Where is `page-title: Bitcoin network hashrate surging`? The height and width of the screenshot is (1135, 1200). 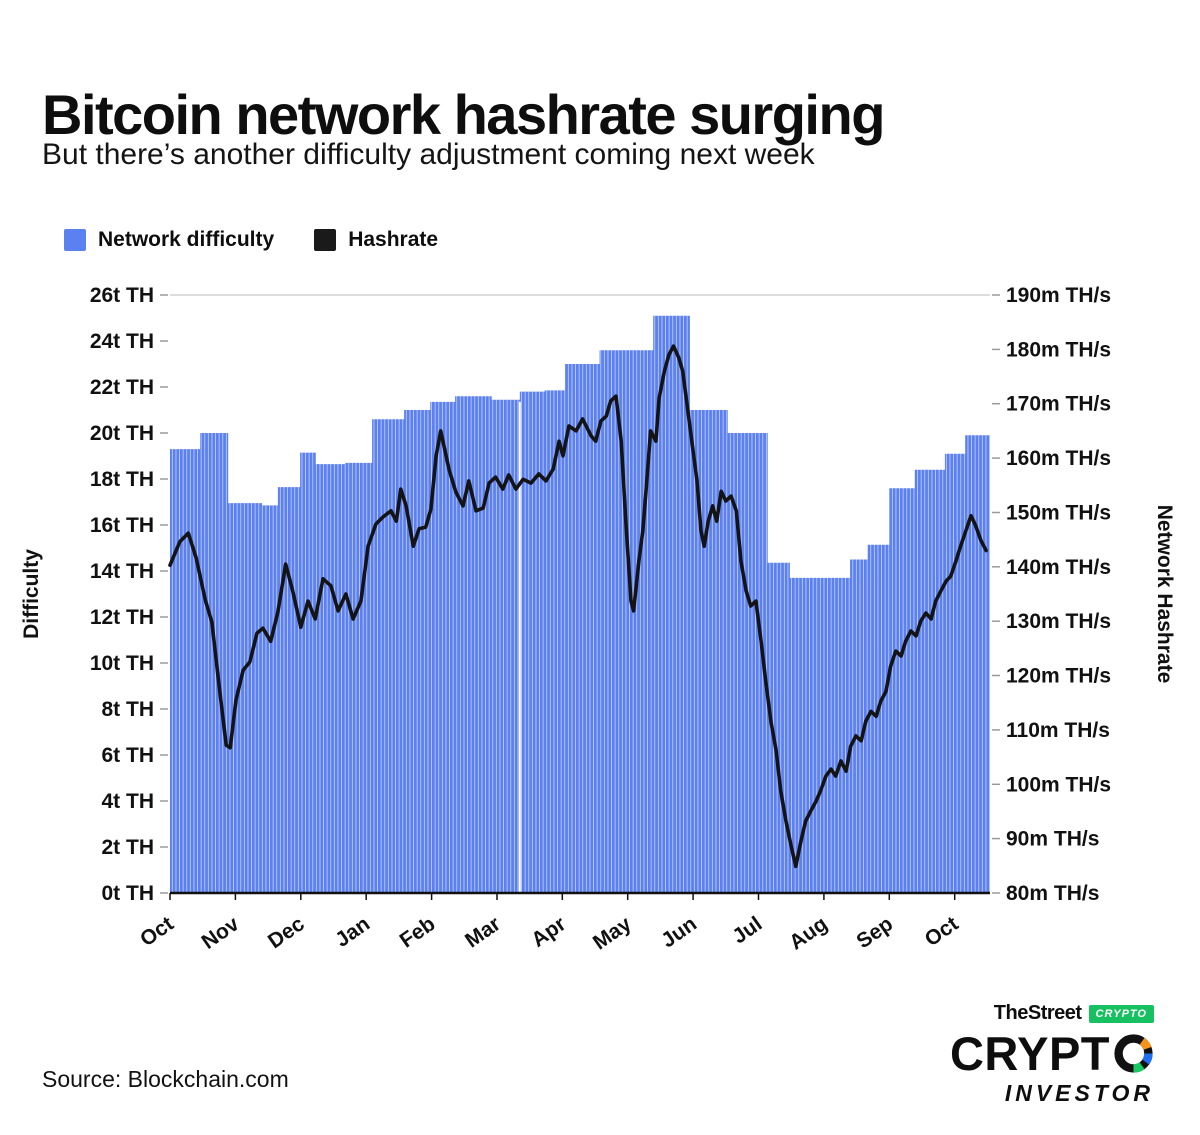
page-title: Bitcoin network hashrate surging is located at coordinates (463, 114).